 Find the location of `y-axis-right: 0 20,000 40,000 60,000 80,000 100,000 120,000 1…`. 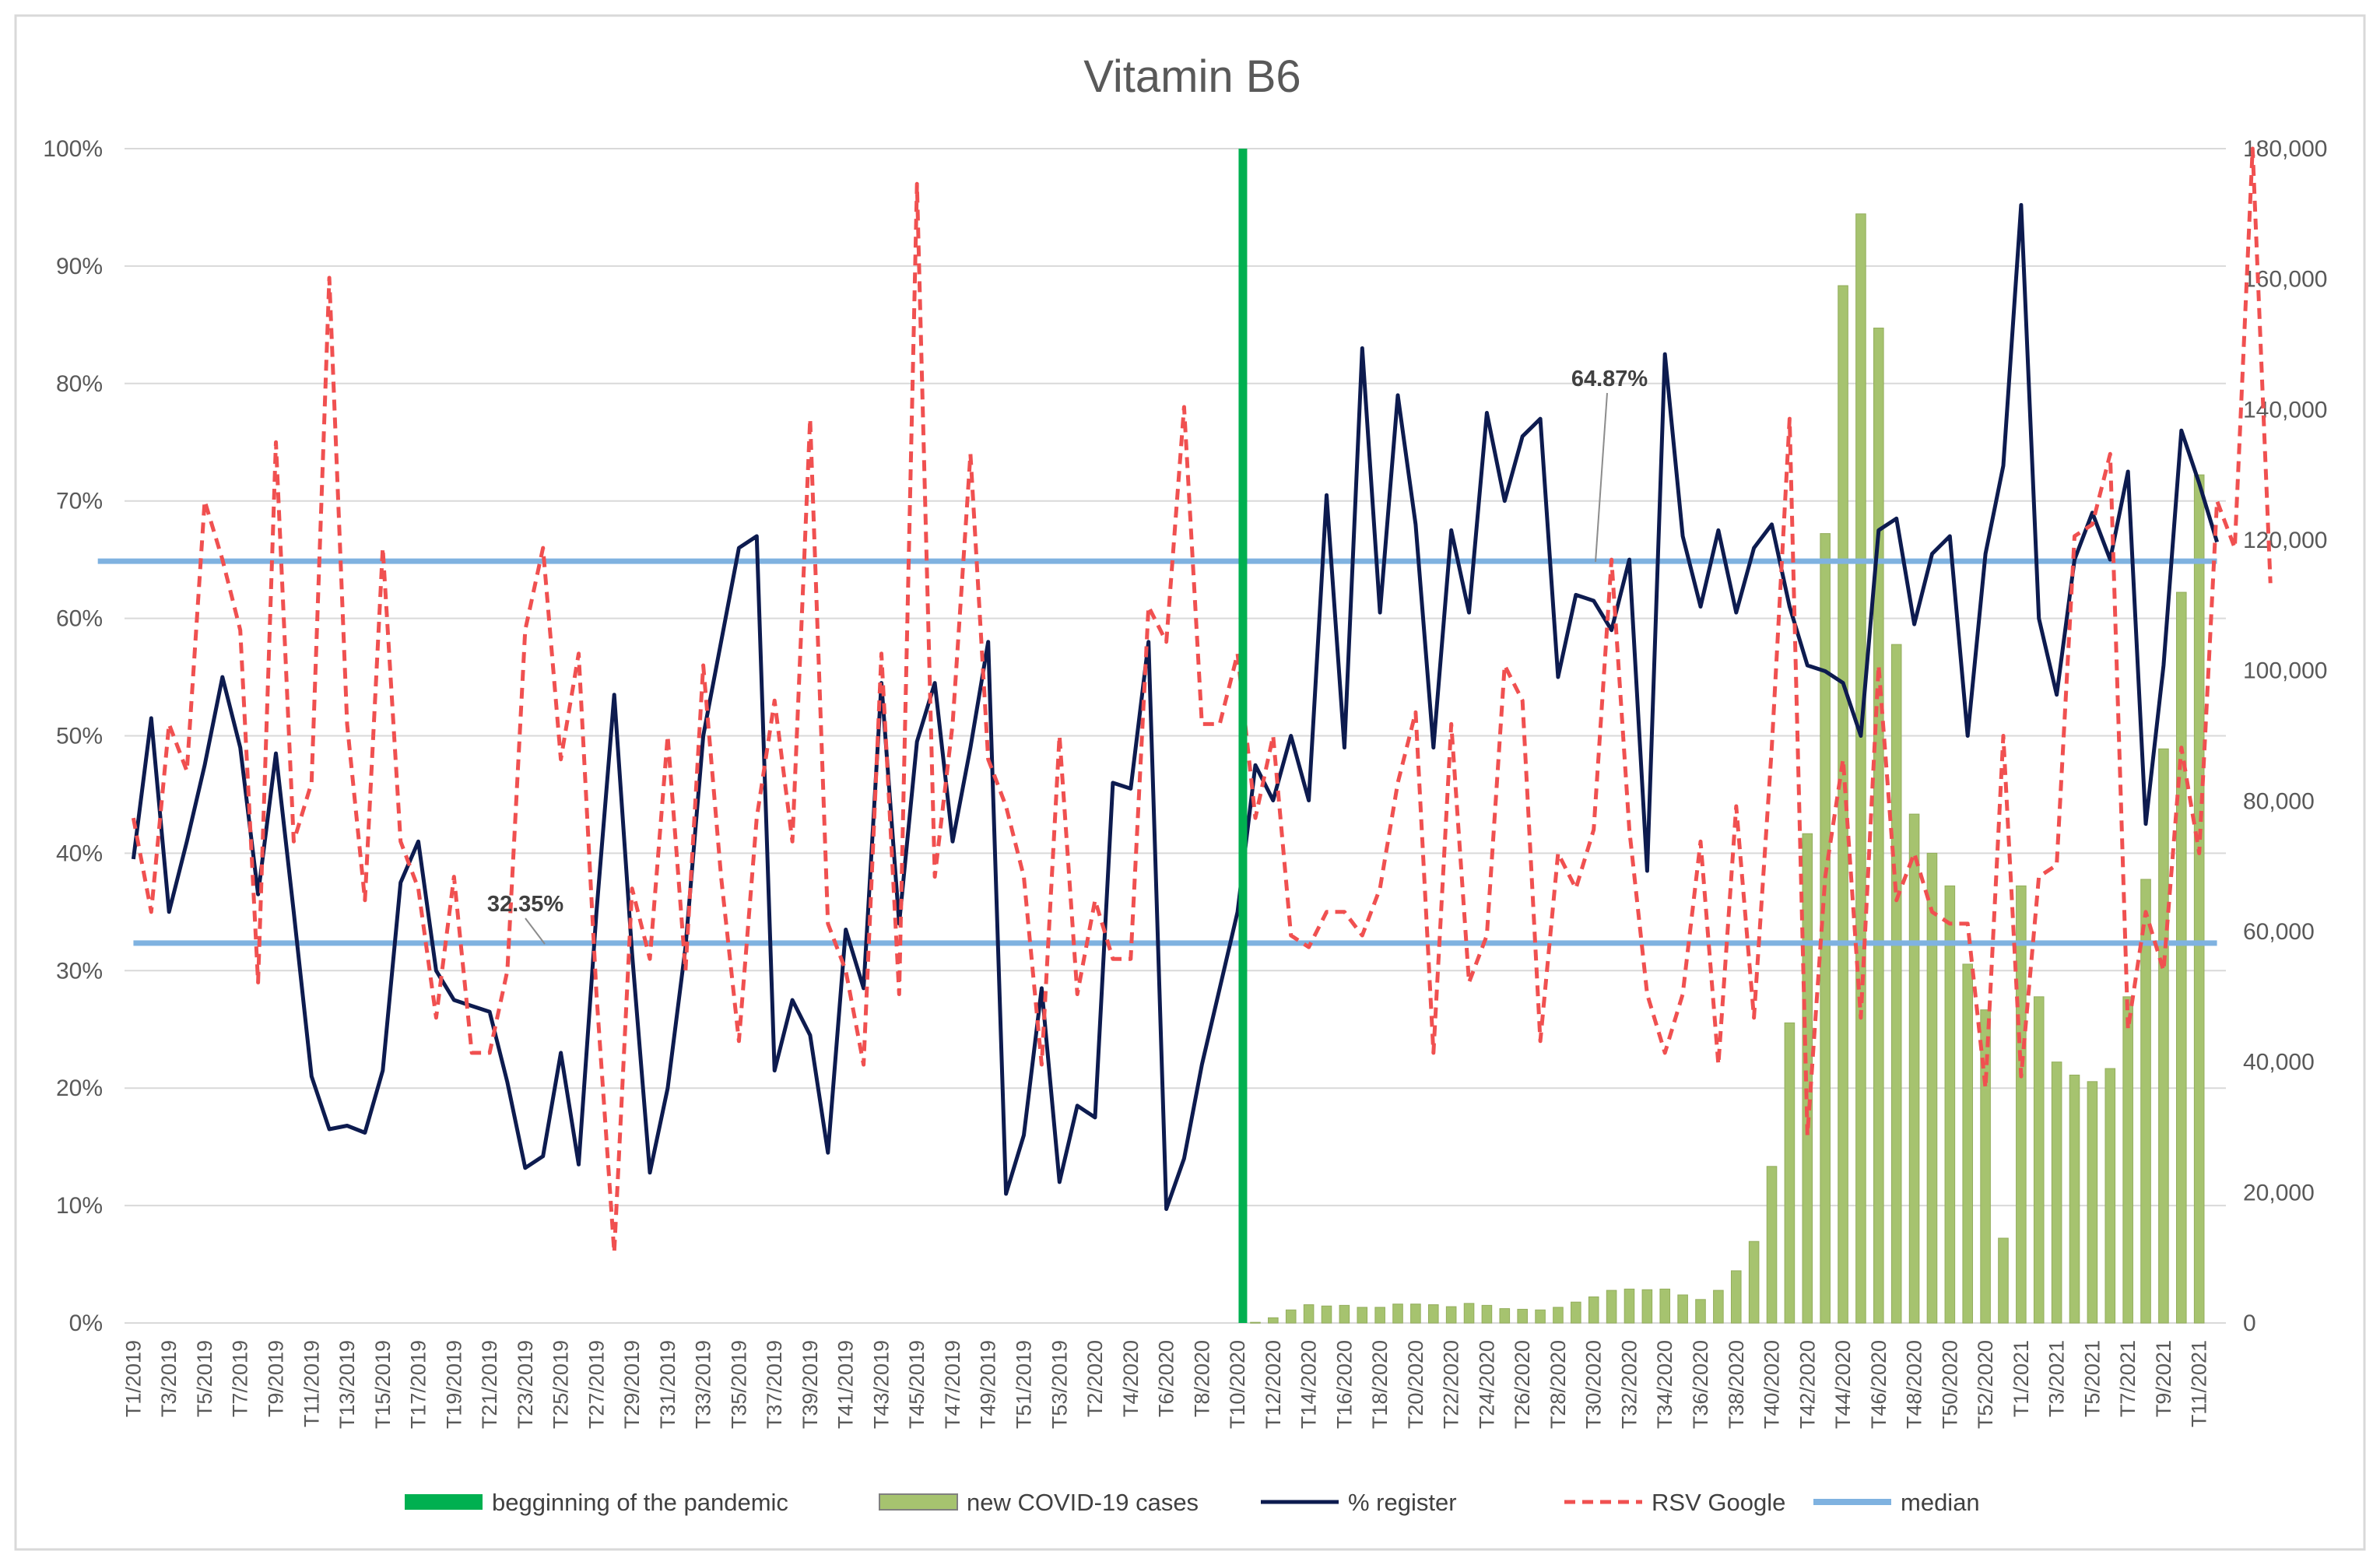

y-axis-right: 0 20,000 40,000 60,000 80,000 100,000 120,000 1… is located at coordinates (2285, 736).